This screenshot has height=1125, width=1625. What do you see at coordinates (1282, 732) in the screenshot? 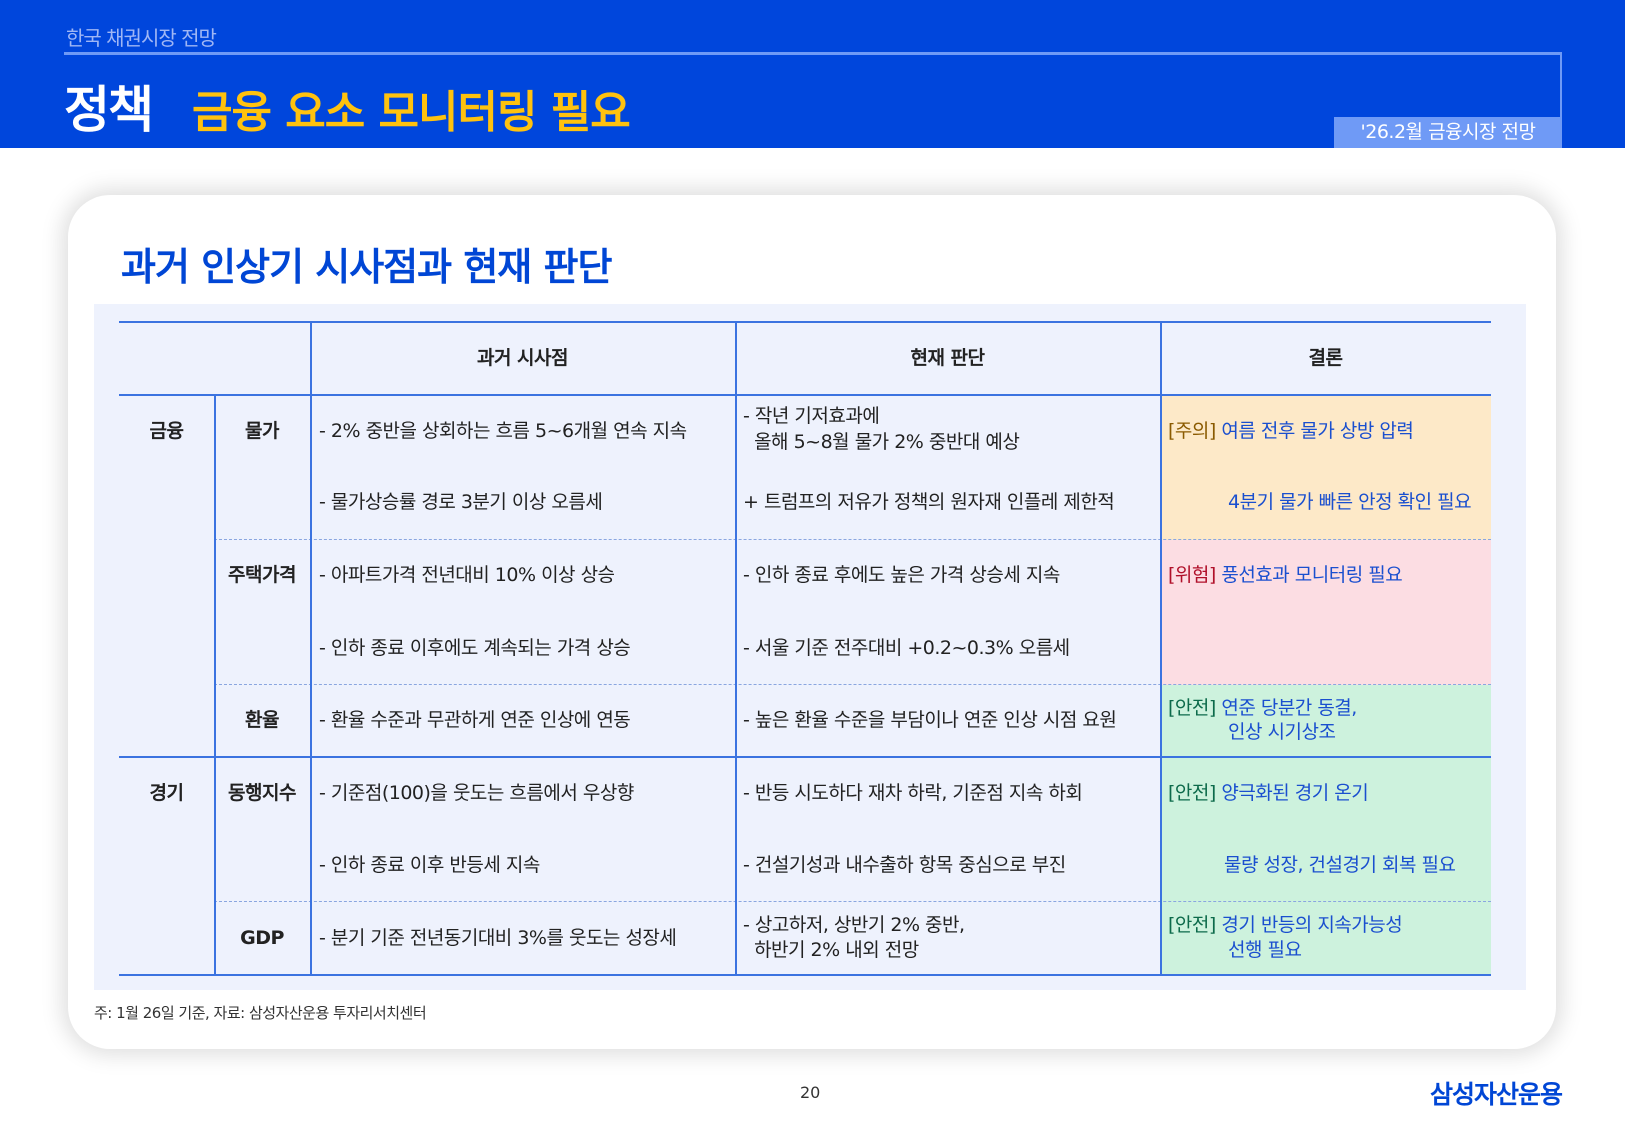
I see `conclusion-text: 인상 시기상조` at bounding box center [1282, 732].